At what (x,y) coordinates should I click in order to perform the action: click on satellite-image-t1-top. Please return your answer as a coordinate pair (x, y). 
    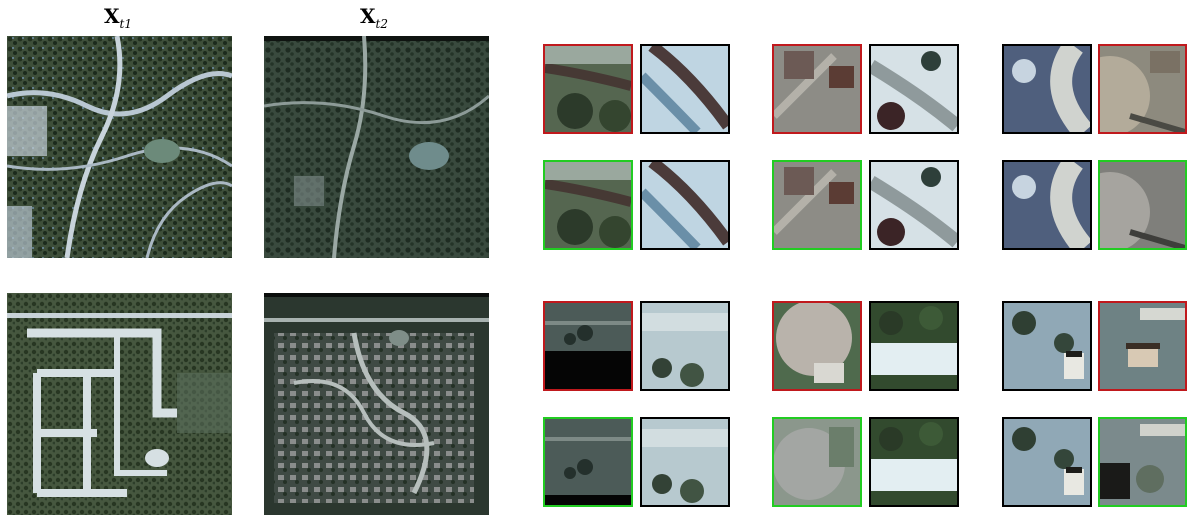
    Looking at the image, I should click on (119, 147).